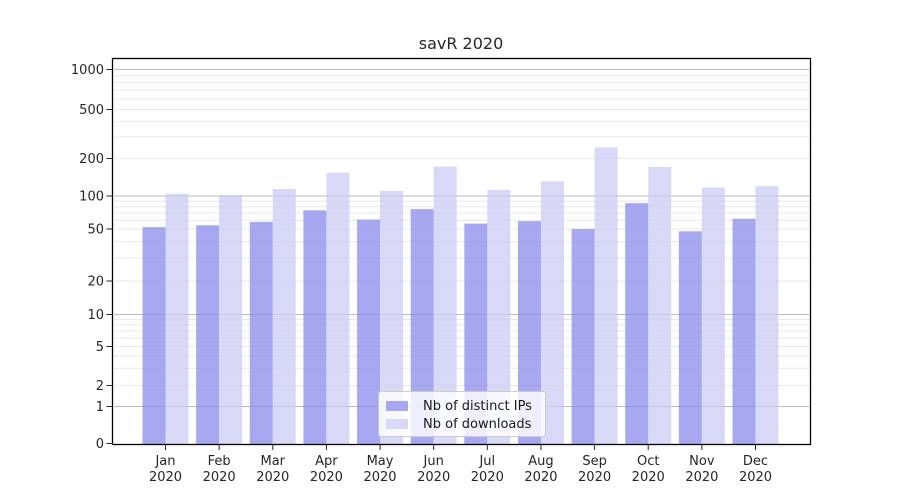  What do you see at coordinates (476, 333) in the screenshot?
I see `bar-nb-of-distinct-ips-jul` at bounding box center [476, 333].